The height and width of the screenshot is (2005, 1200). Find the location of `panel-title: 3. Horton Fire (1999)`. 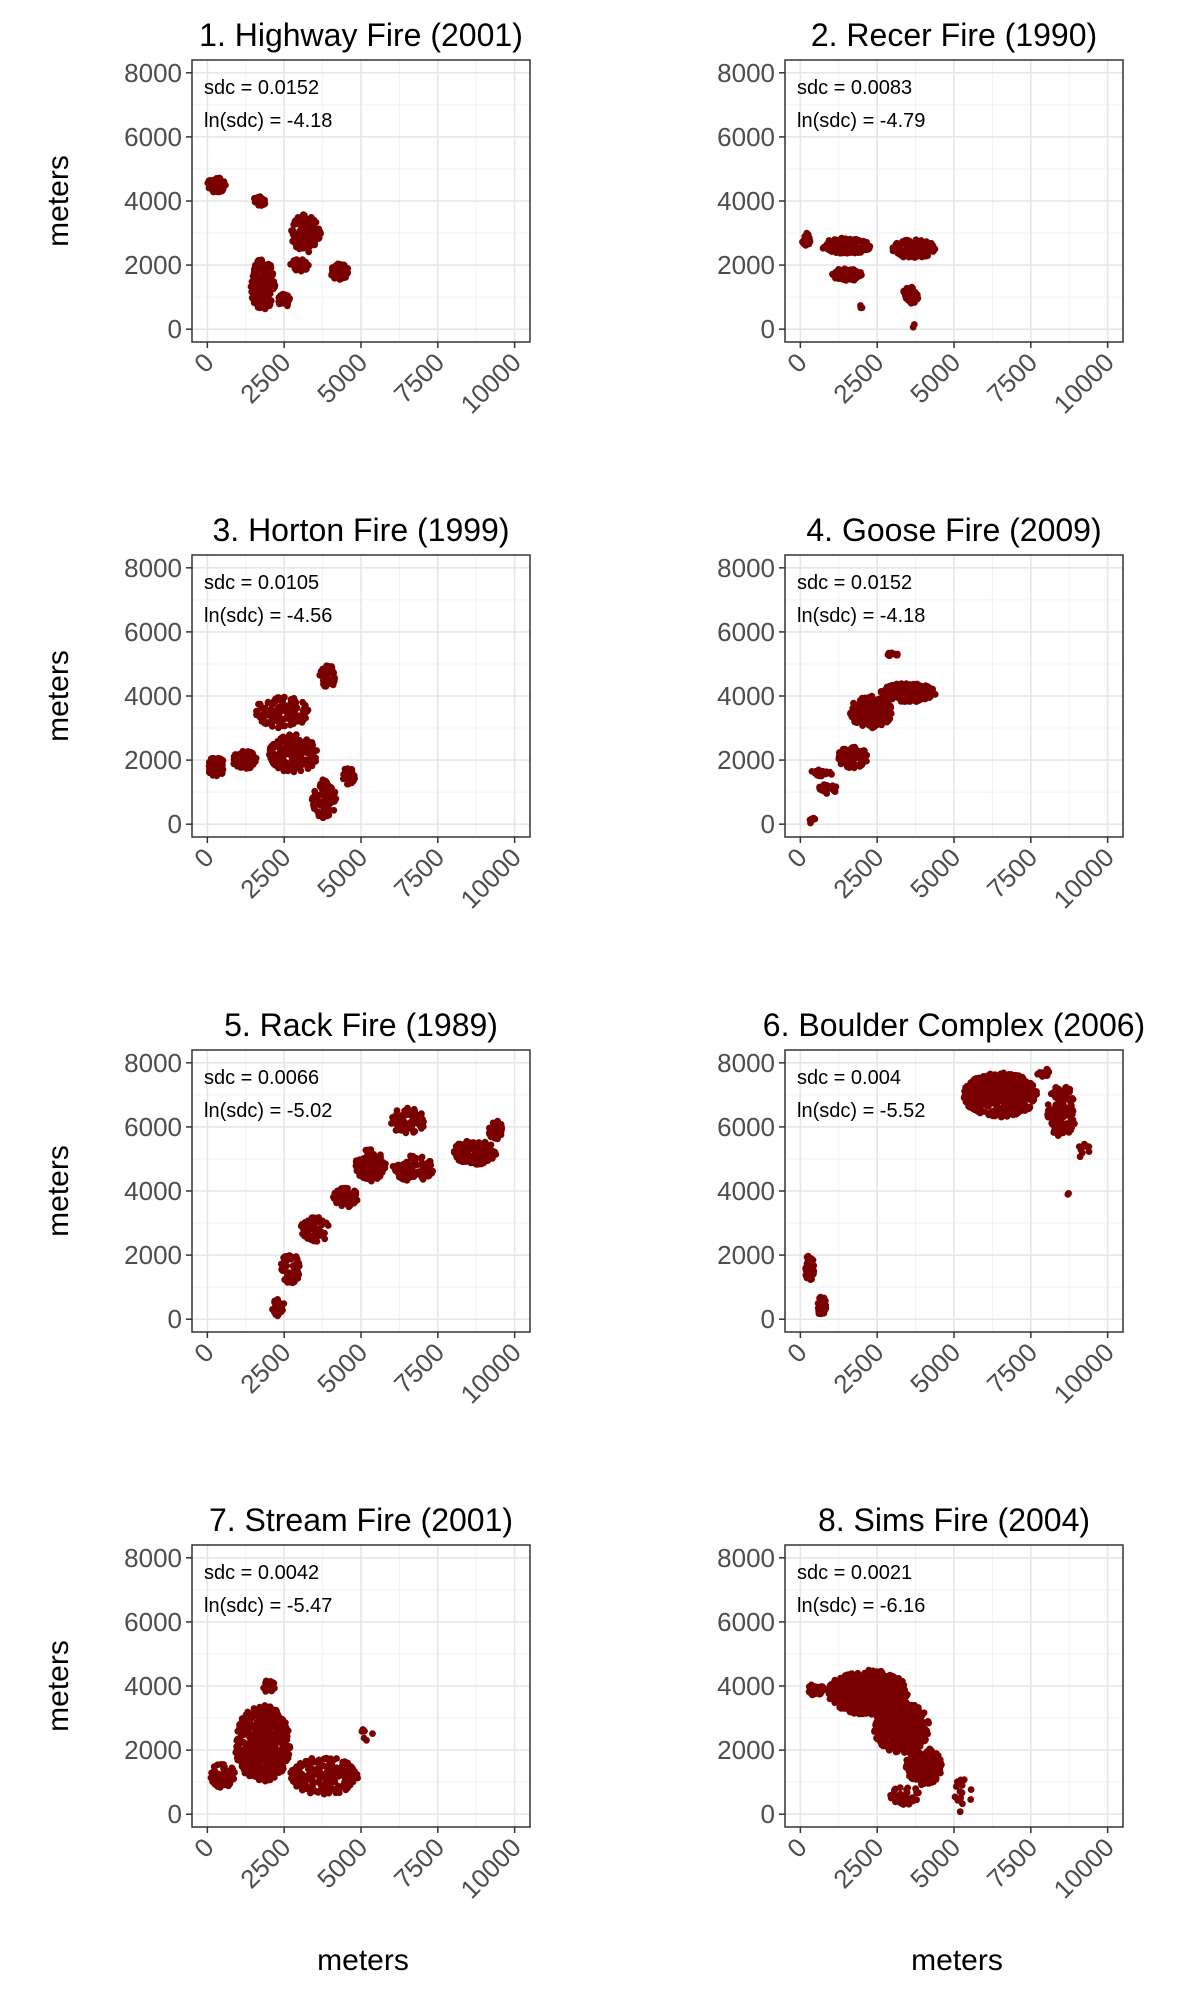

panel-title: 3. Horton Fire (1999) is located at coordinates (360, 530).